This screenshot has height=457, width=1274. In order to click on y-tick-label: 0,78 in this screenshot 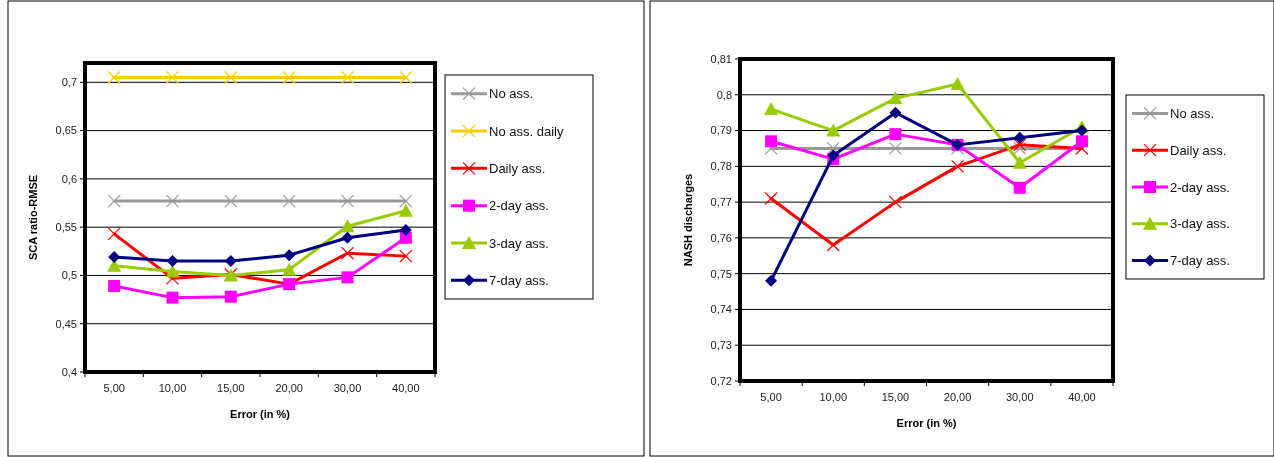, I will do `click(721, 166)`.